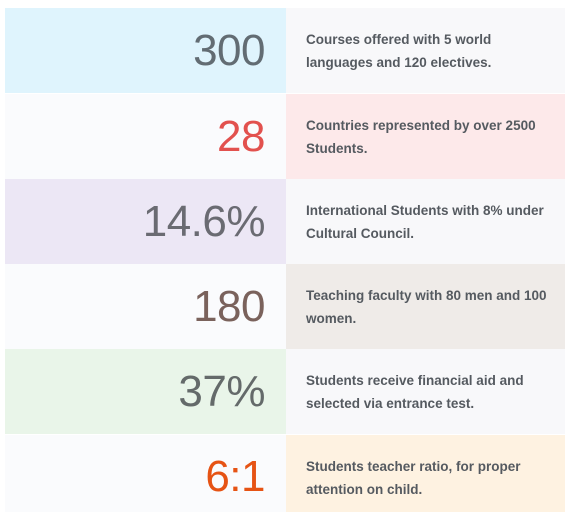  Describe the element at coordinates (145, 391) in the screenshot. I see `stat-value: 37%` at that location.